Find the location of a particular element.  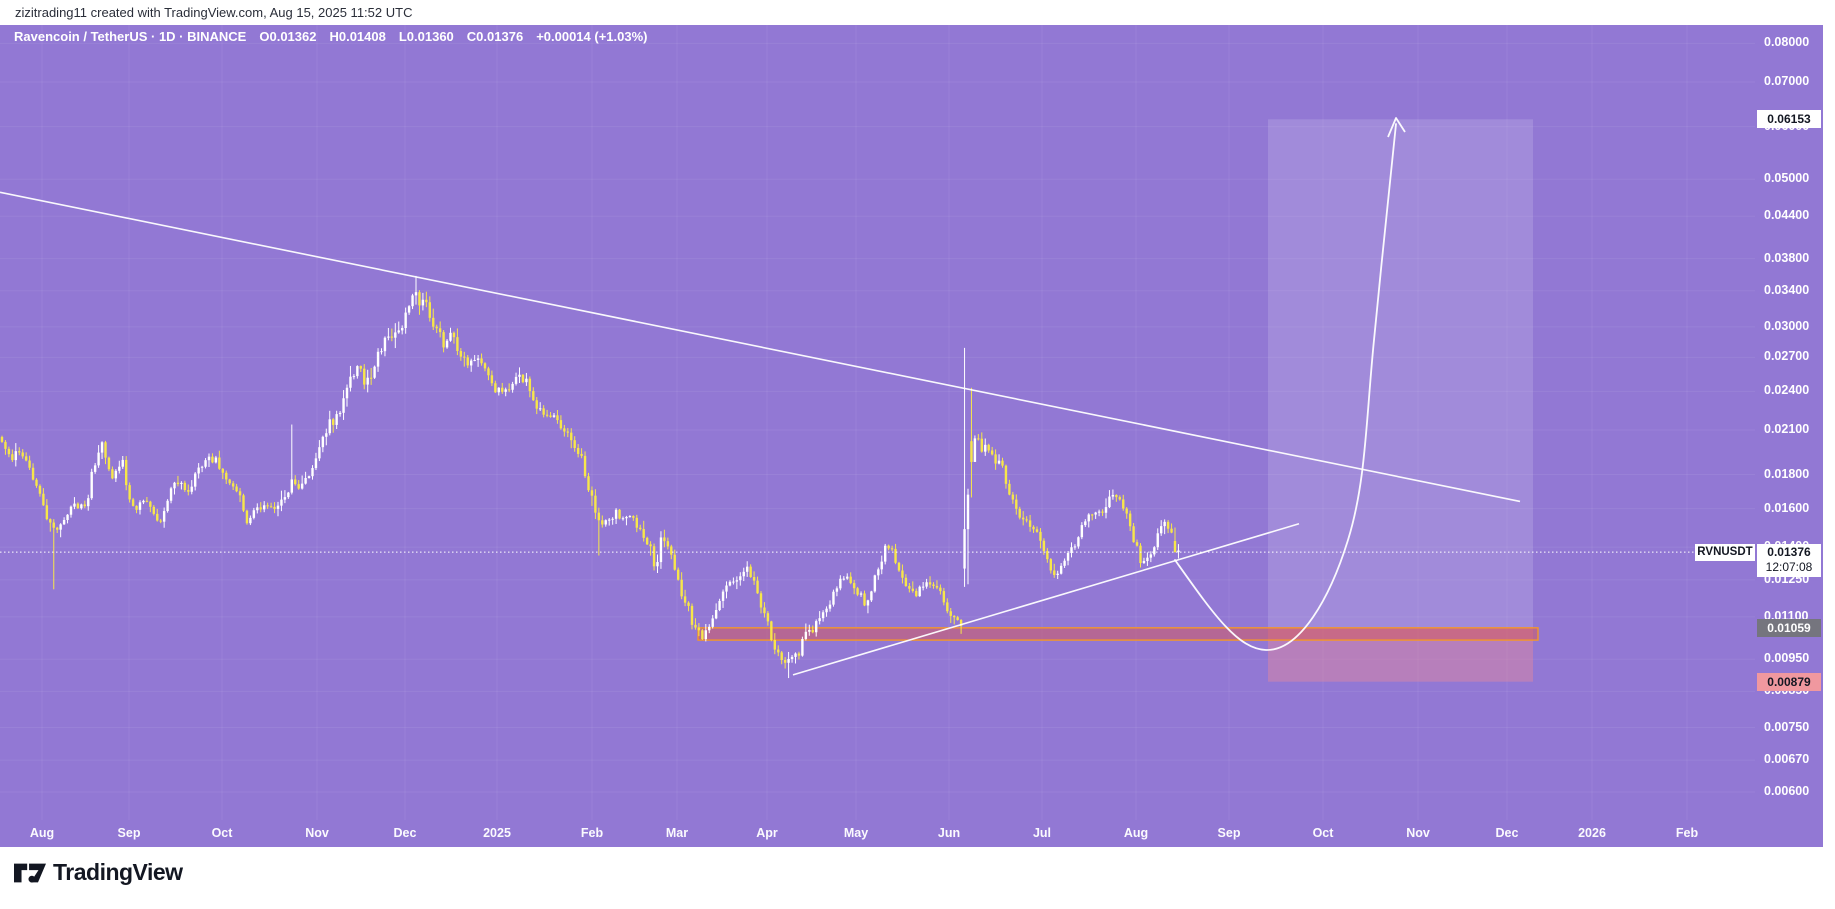

projection-rectangle is located at coordinates (1400, 400).